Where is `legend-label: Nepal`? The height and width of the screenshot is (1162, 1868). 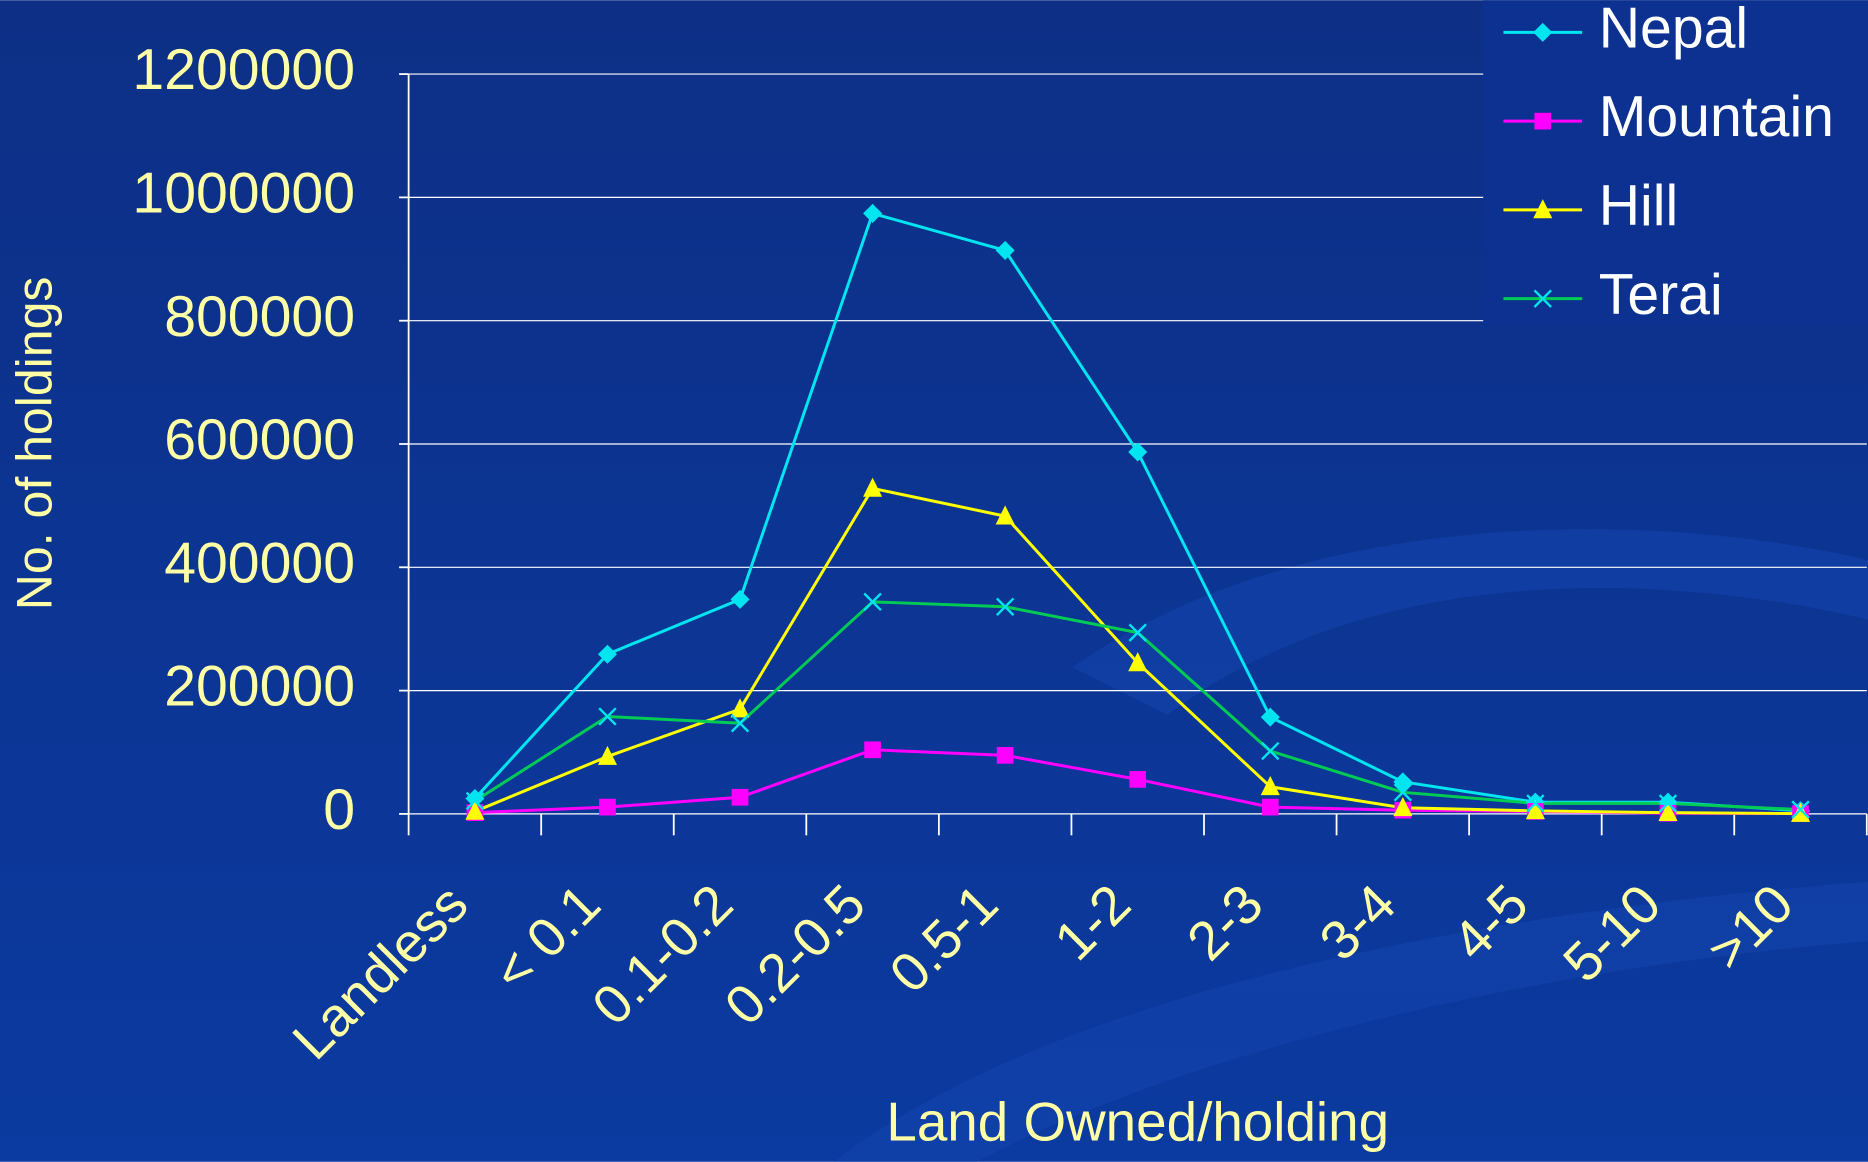 legend-label: Nepal is located at coordinates (1673, 30).